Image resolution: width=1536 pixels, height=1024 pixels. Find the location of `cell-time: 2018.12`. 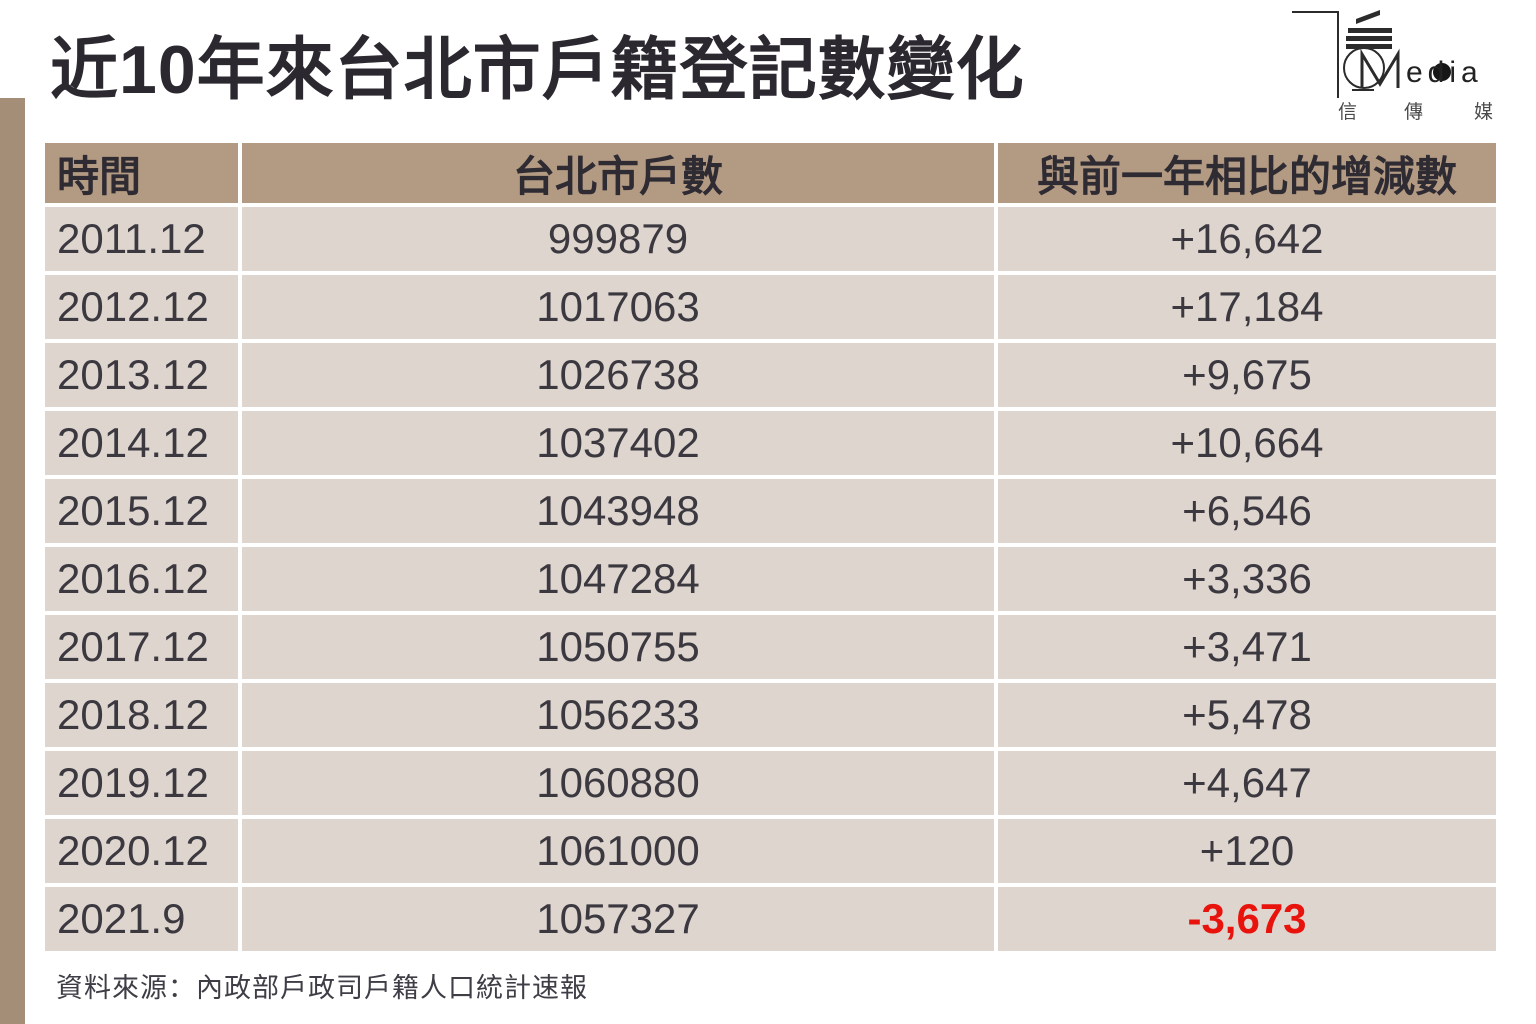

cell-time: 2018.12 is located at coordinates (141, 715).